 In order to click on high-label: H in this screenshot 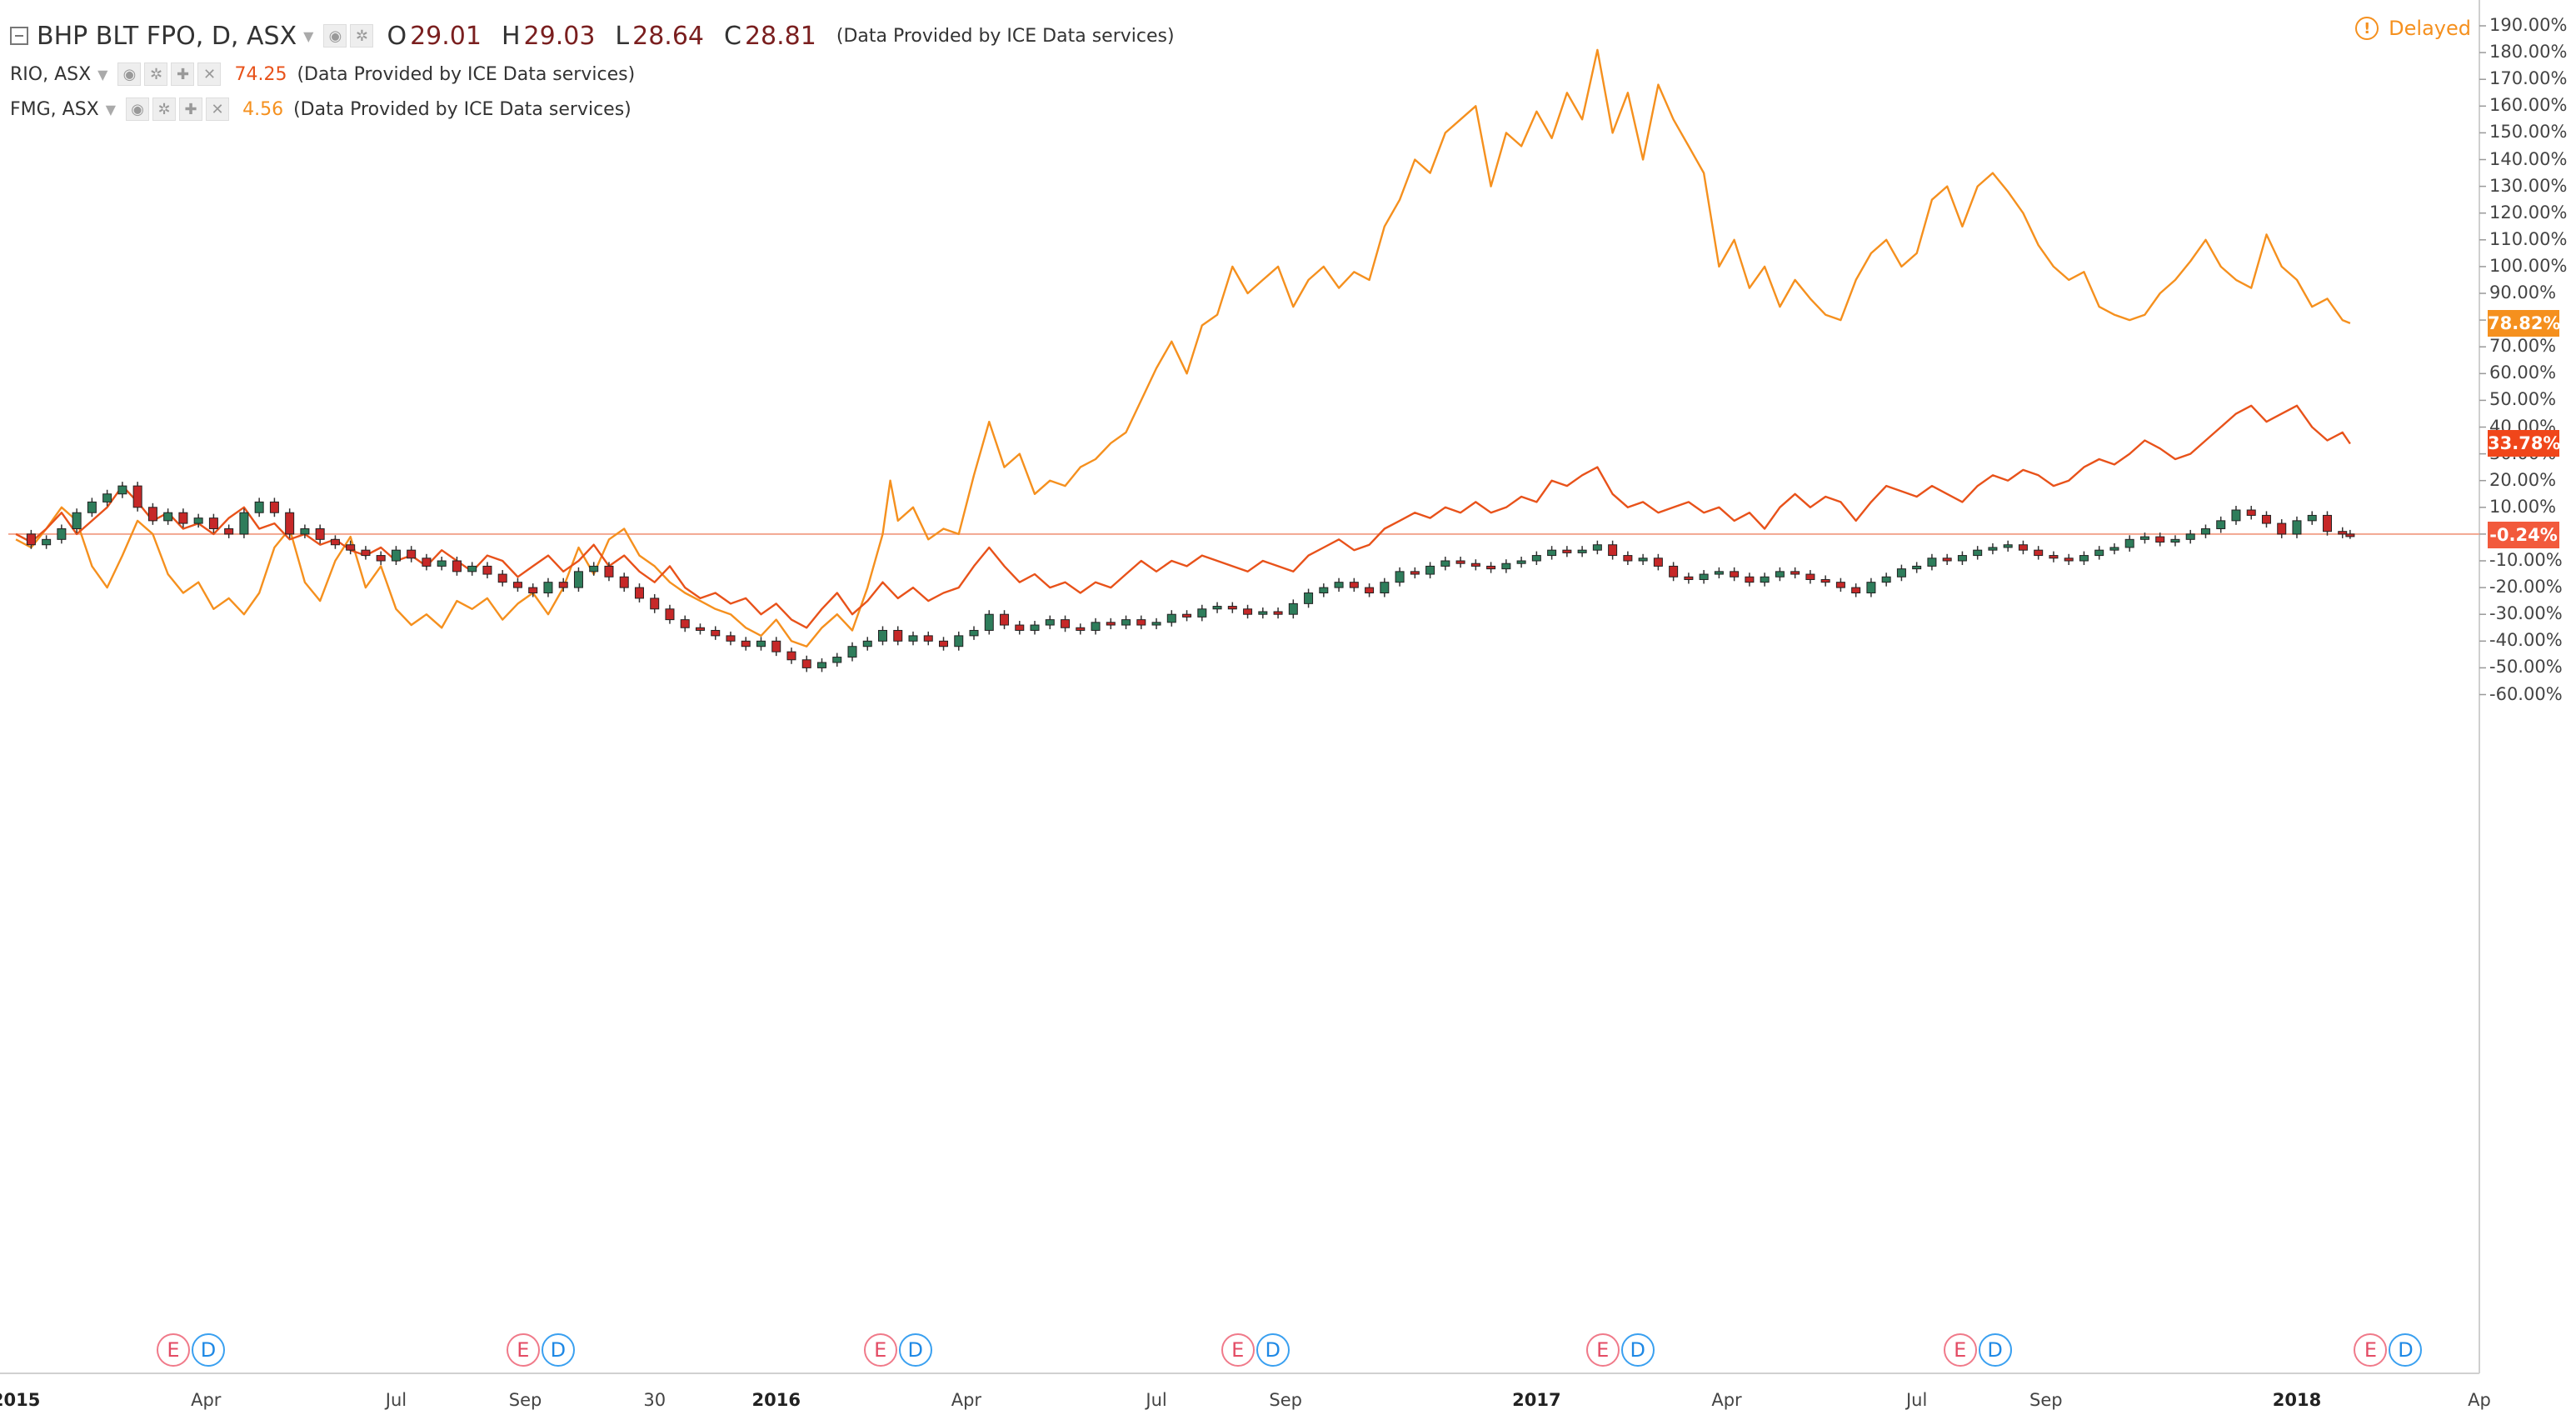, I will do `click(511, 36)`.